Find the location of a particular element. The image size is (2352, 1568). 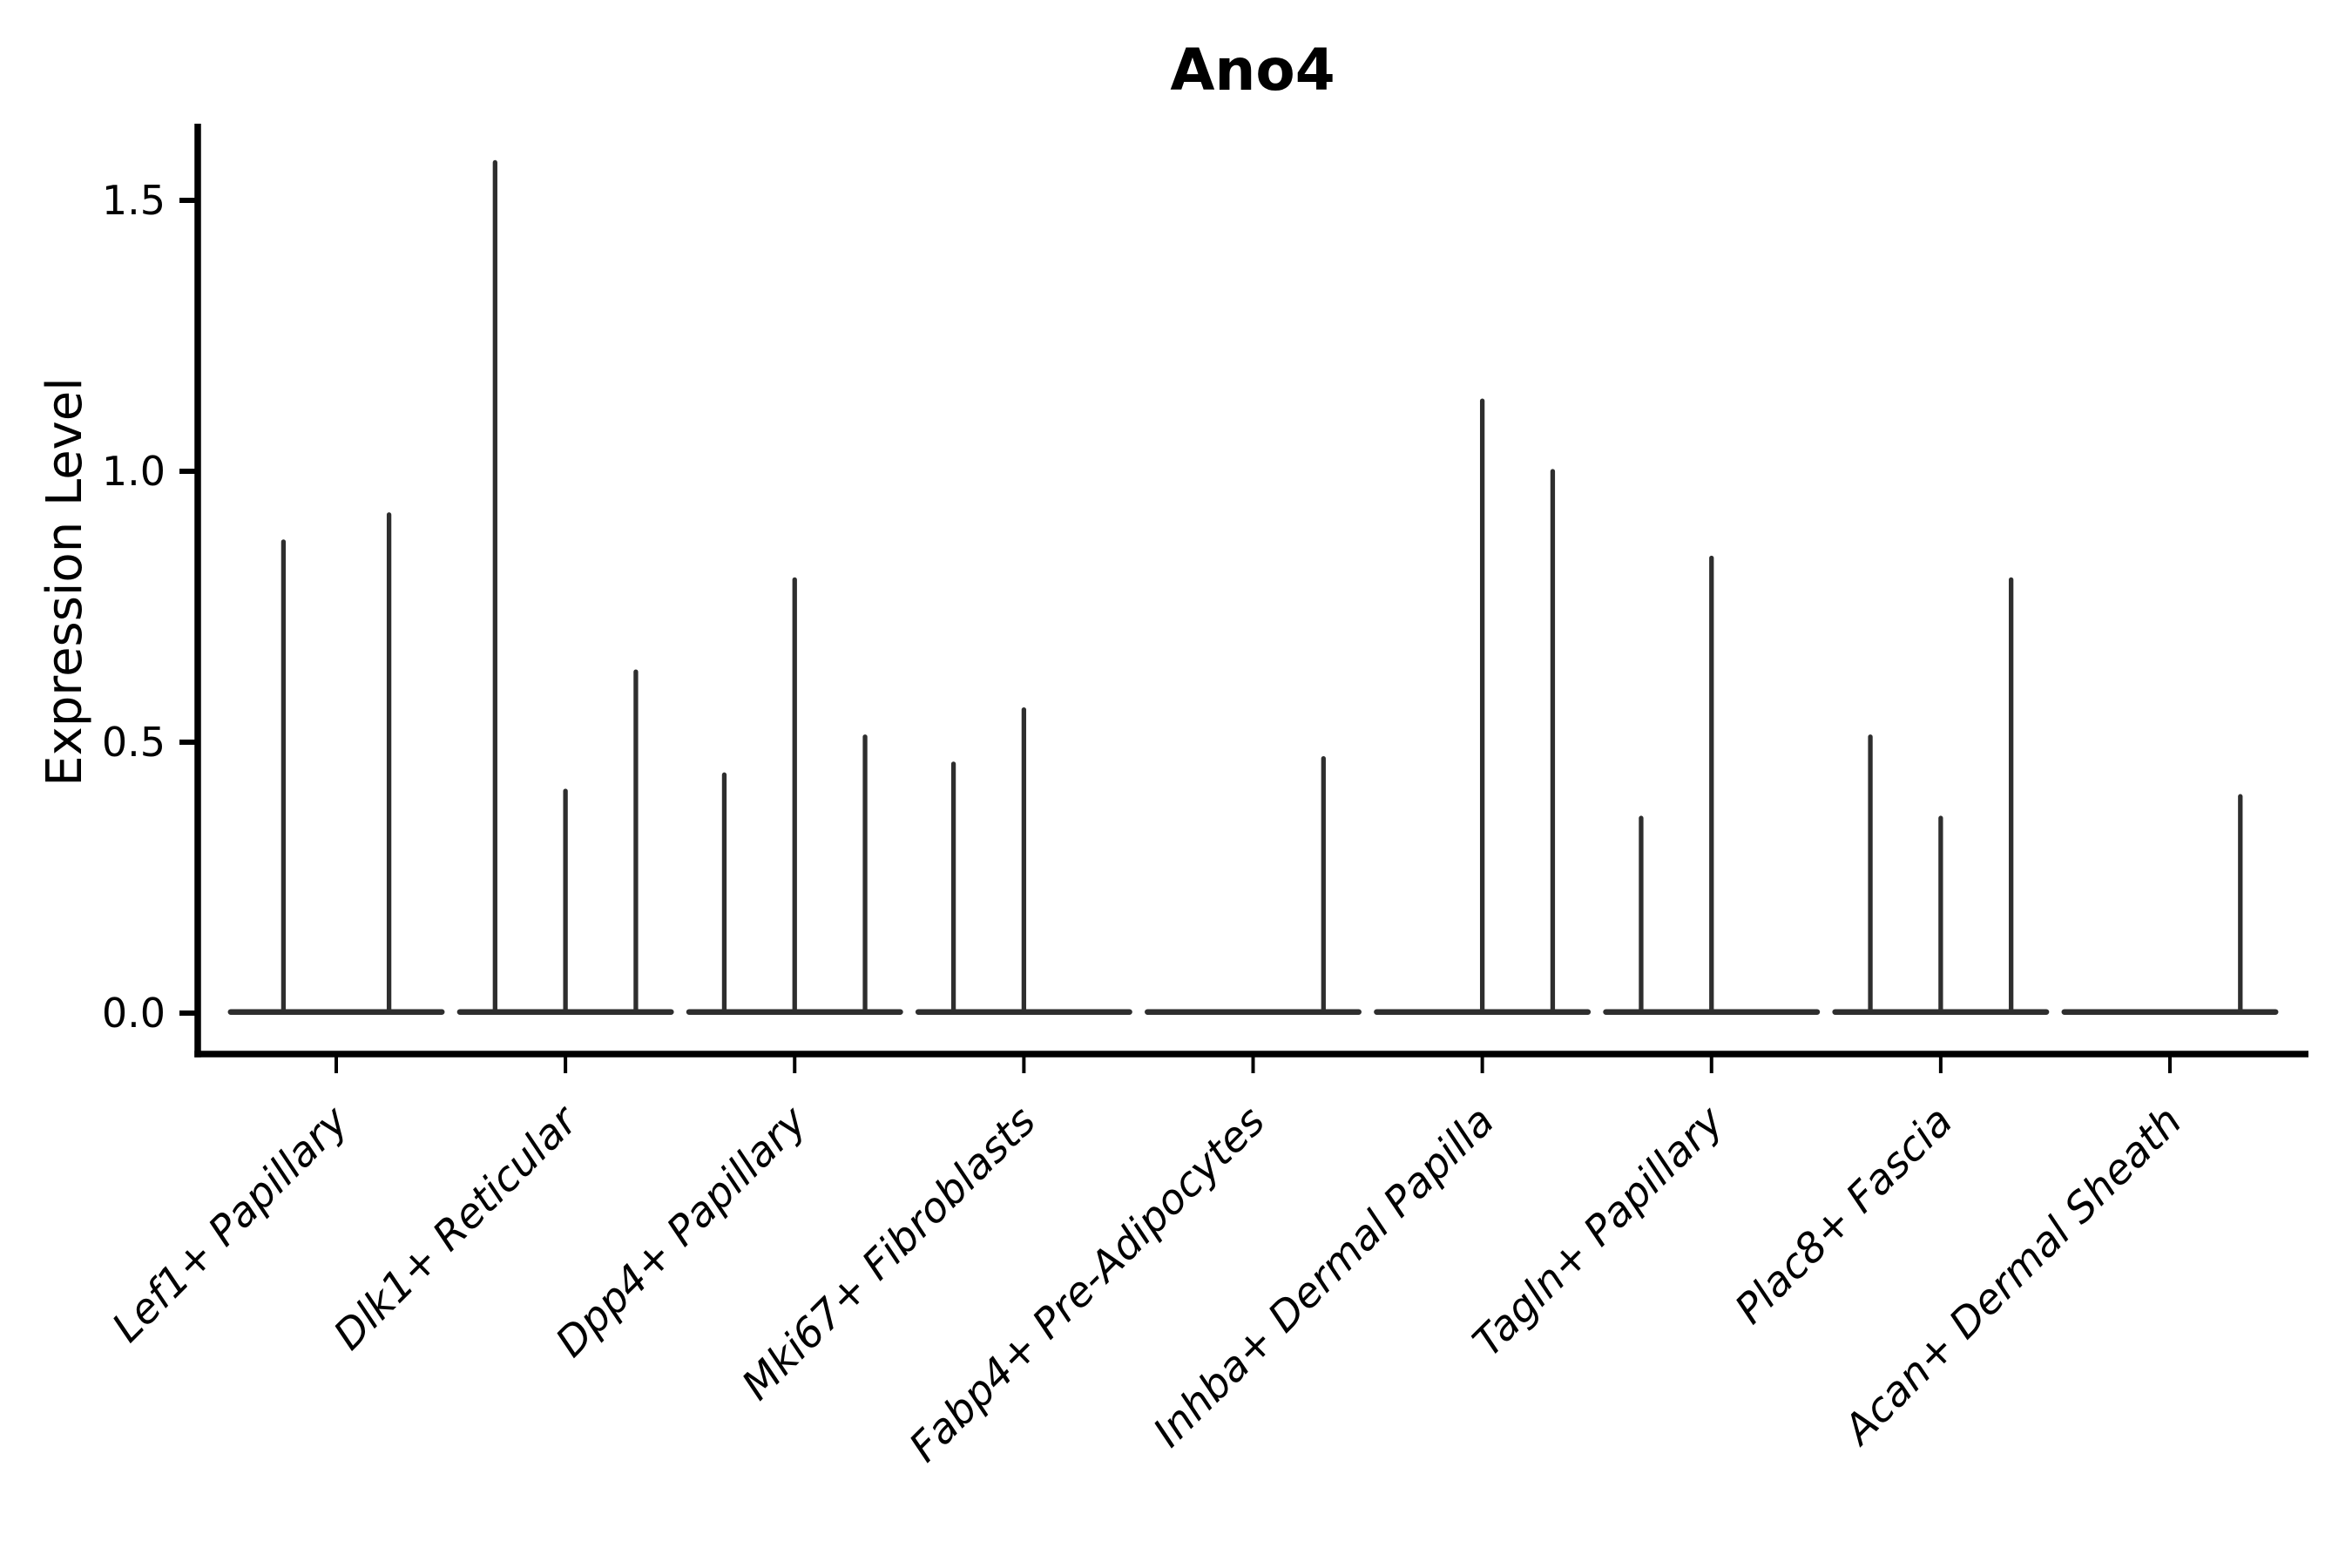

y-axis-label: Expression Level is located at coordinates (65, 582).